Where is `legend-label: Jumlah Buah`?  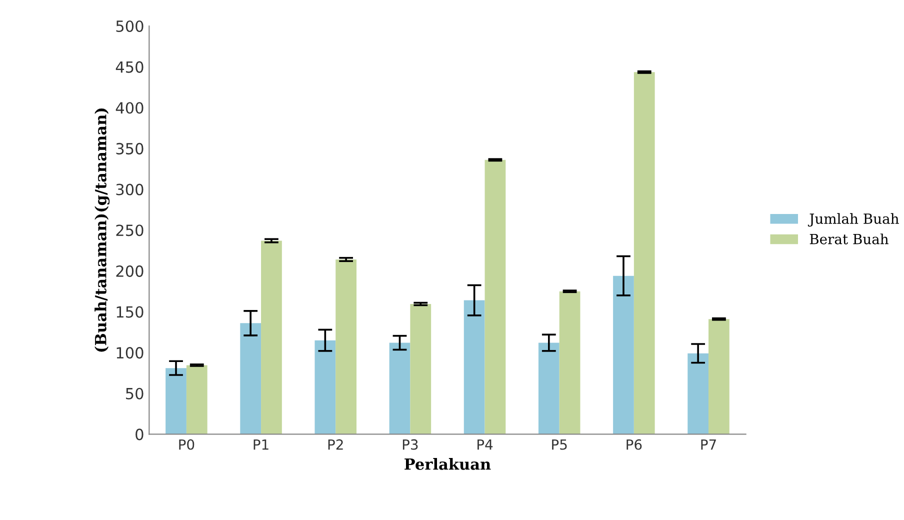 legend-label: Jumlah Buah is located at coordinates (853, 220).